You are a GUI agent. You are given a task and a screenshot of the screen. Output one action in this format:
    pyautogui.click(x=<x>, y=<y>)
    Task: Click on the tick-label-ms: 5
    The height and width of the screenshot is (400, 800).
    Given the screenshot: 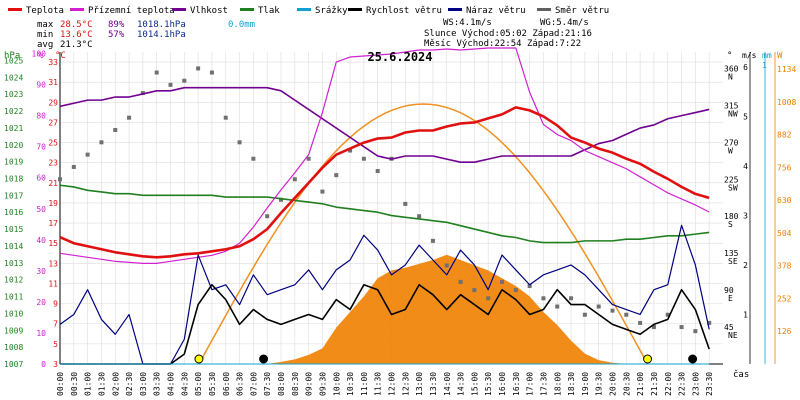 What is the action you would take?
    pyautogui.click(x=745, y=116)
    